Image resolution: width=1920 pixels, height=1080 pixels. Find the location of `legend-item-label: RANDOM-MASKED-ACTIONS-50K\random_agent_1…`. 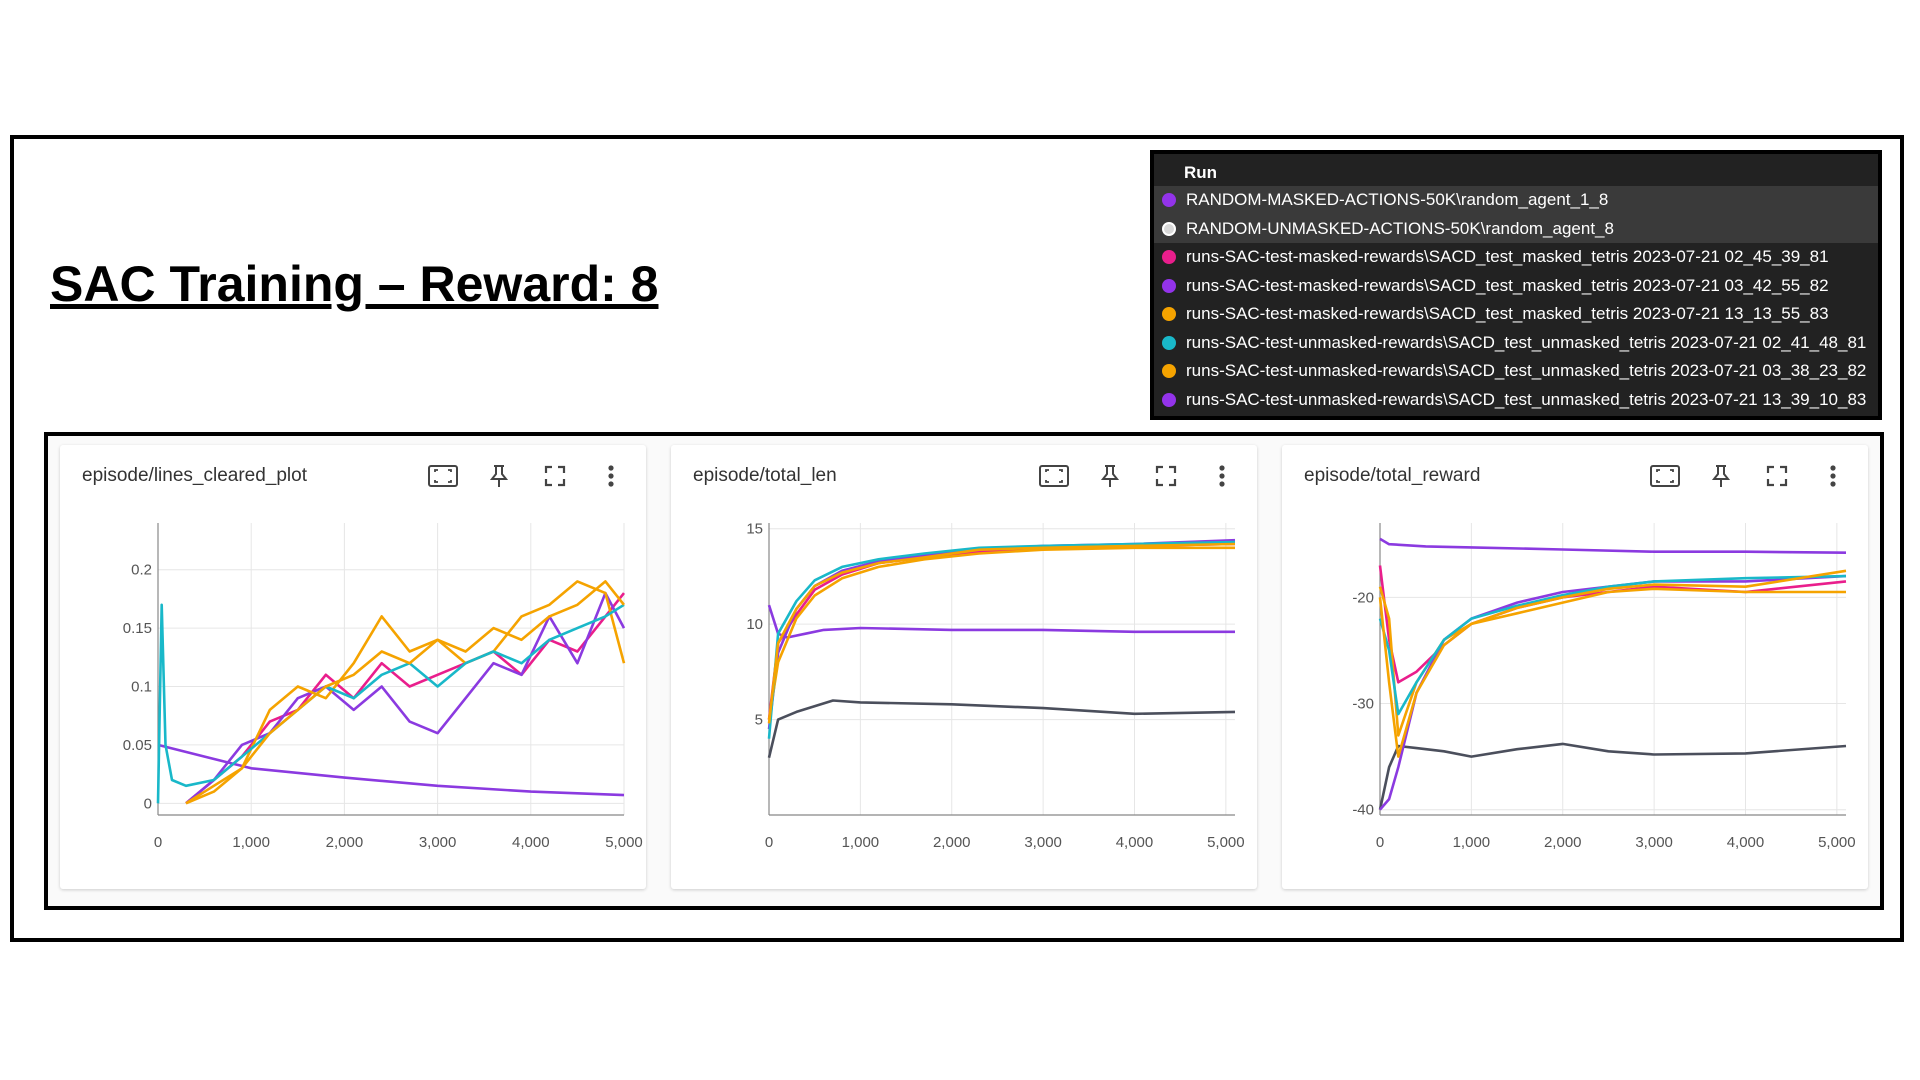

legend-item-label: RANDOM-MASKED-ACTIONS-50K\random_agent_1… is located at coordinates (1397, 200).